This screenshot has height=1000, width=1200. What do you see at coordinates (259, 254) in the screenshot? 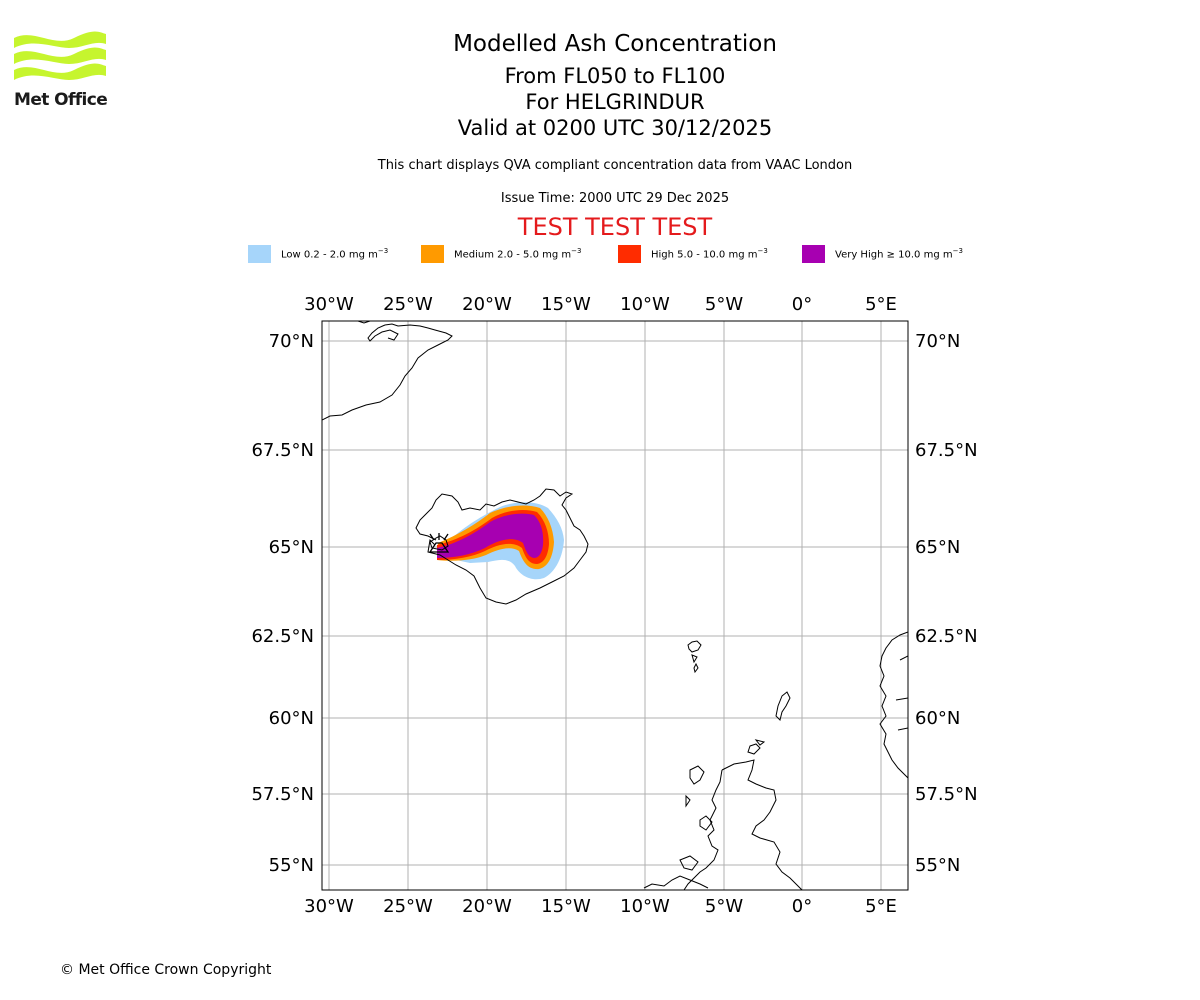
I see `legend-swatch-low` at bounding box center [259, 254].